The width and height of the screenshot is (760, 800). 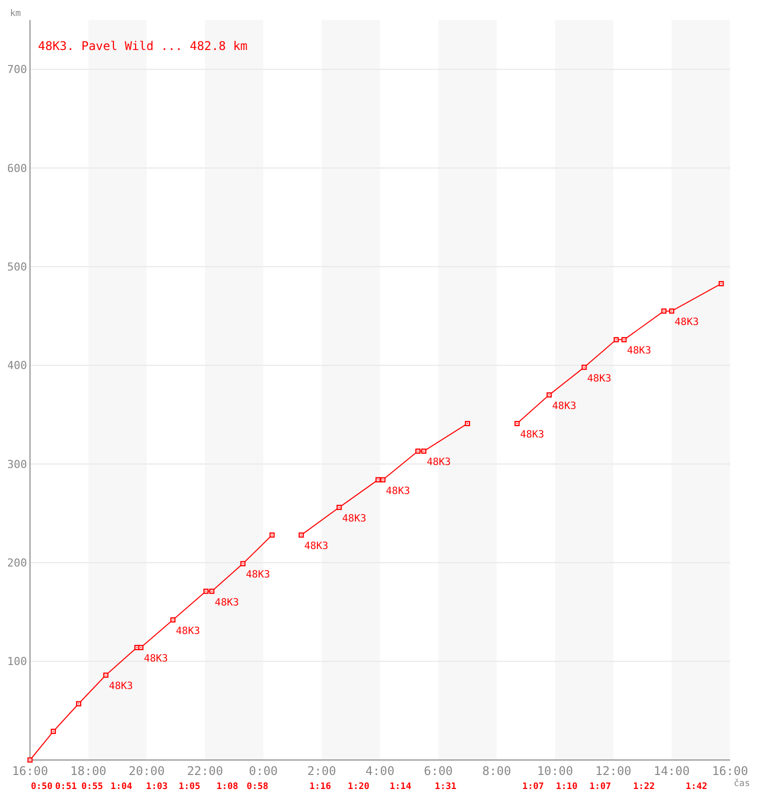 I want to click on text: 1:16, so click(x=320, y=787).